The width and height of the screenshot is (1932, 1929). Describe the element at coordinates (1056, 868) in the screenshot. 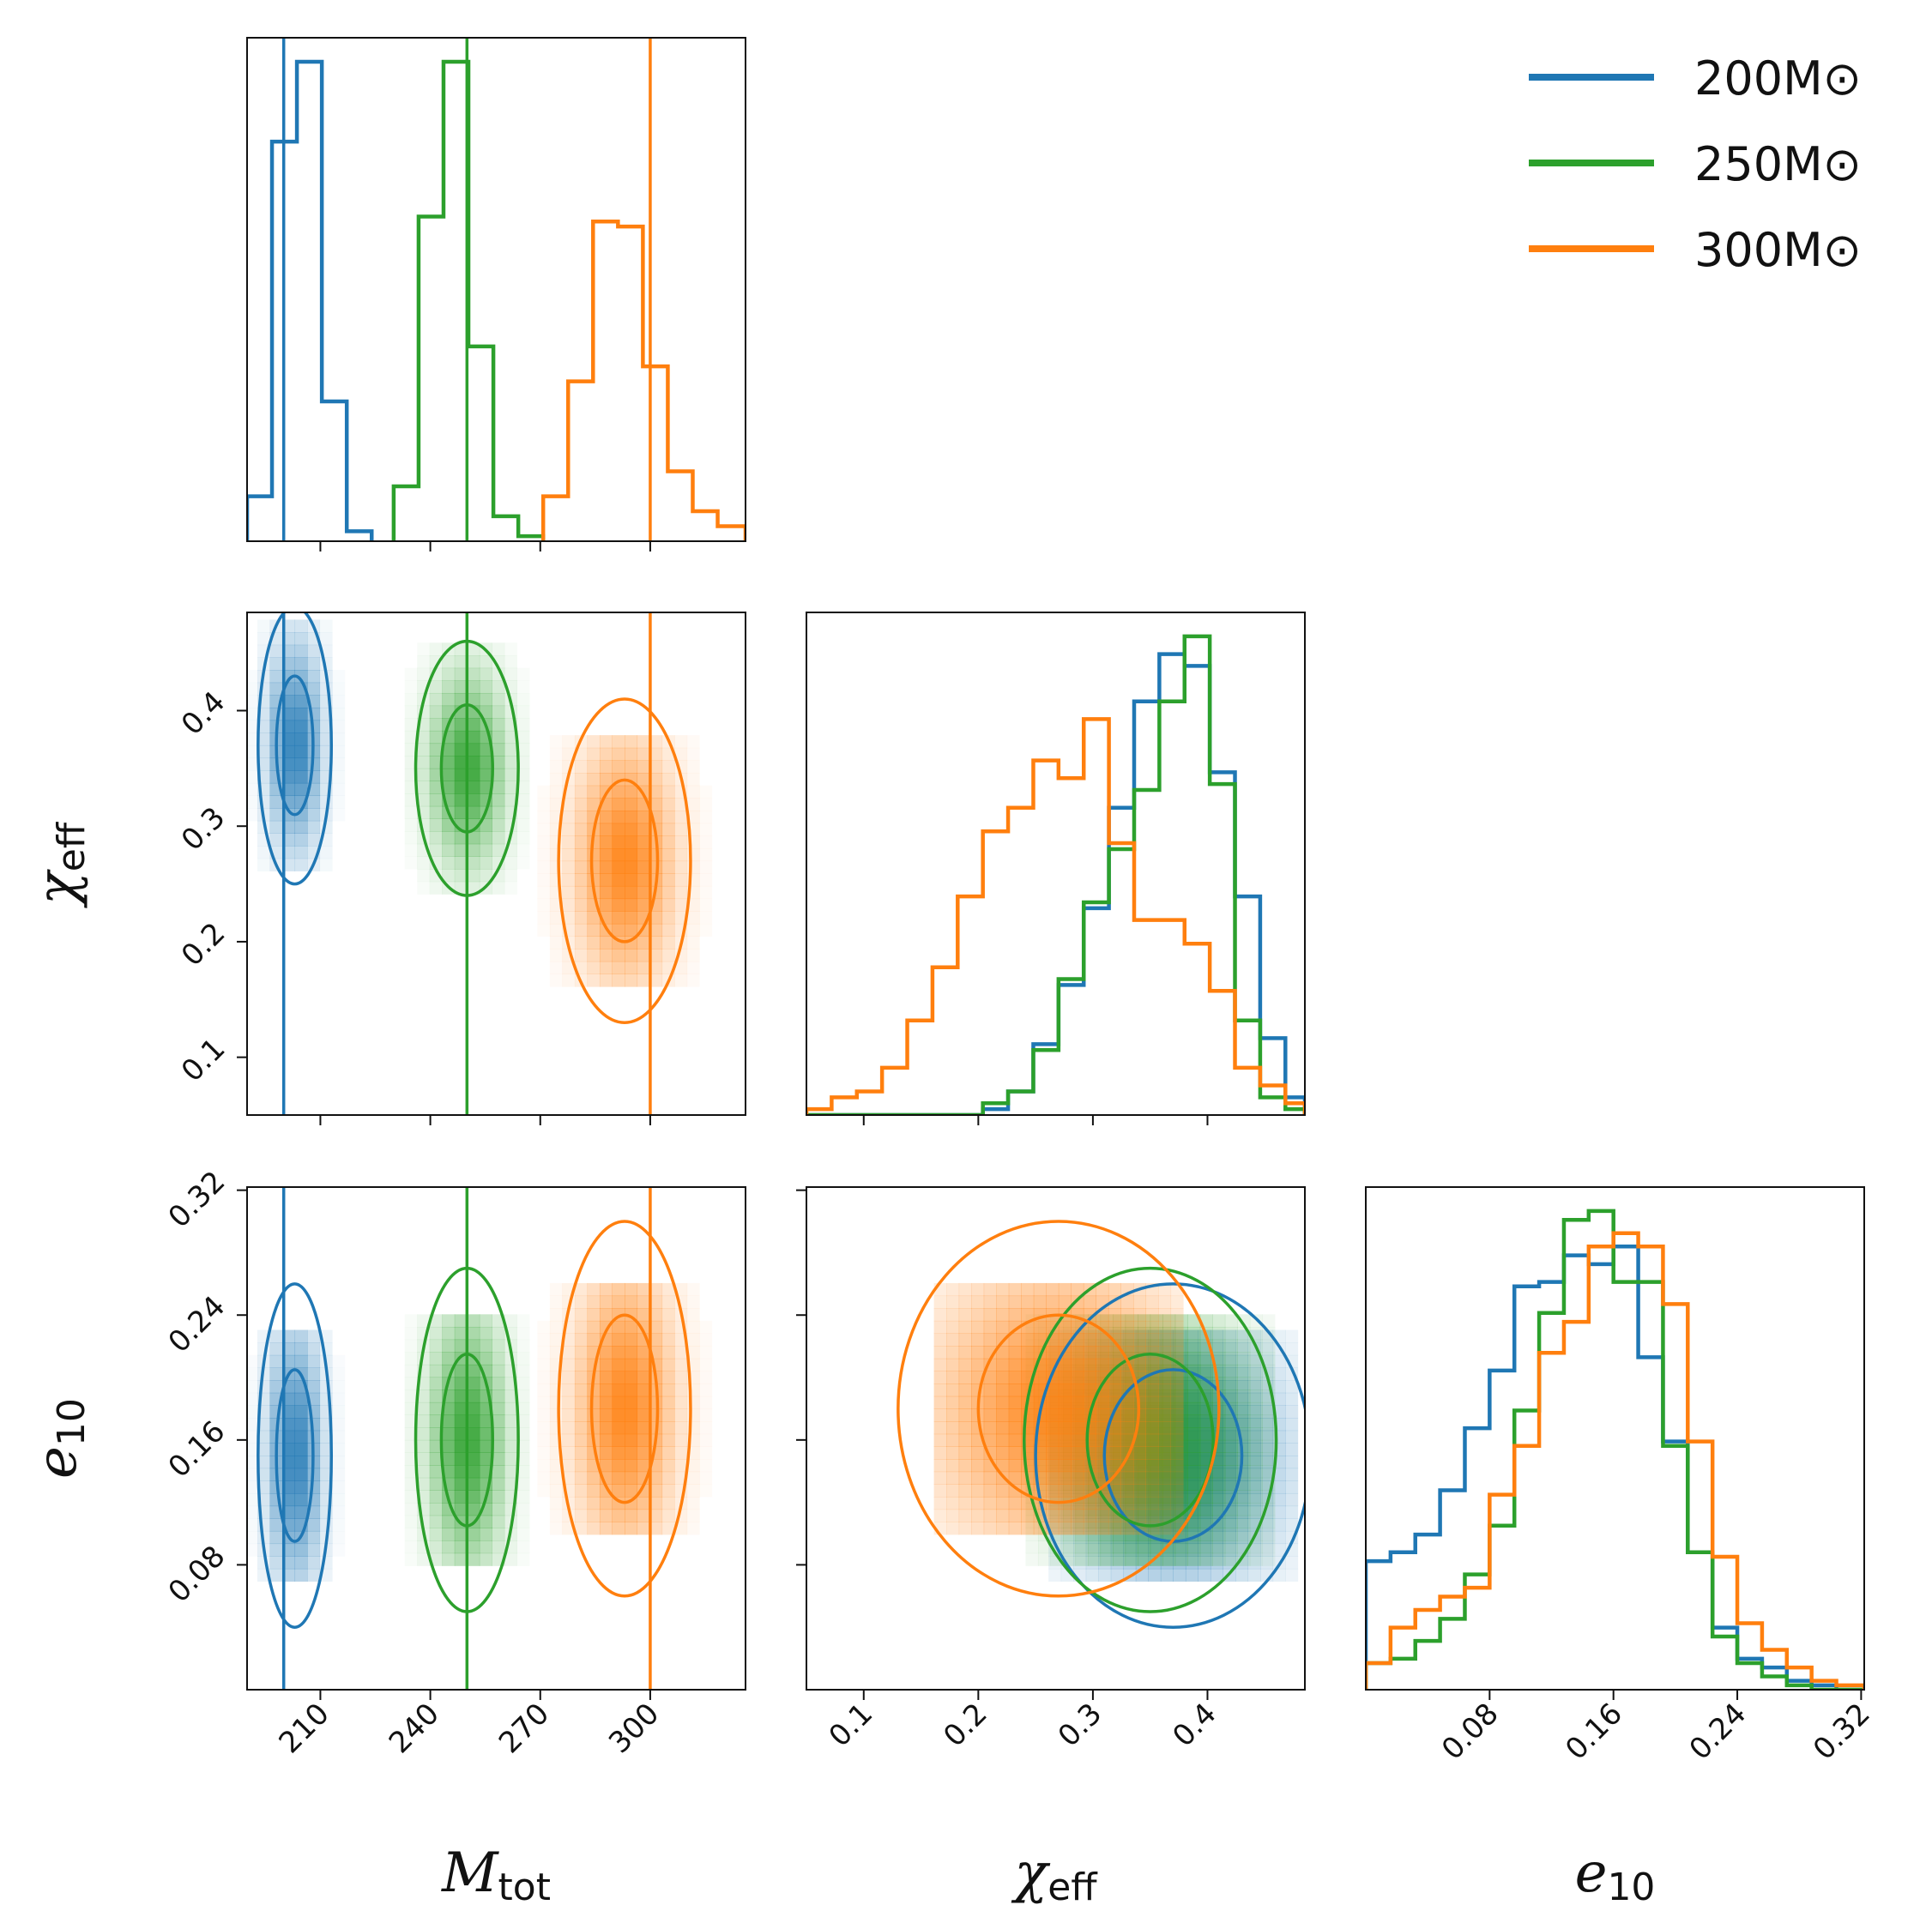

I see `panel-chi_eff-vs-chi_eff` at that location.